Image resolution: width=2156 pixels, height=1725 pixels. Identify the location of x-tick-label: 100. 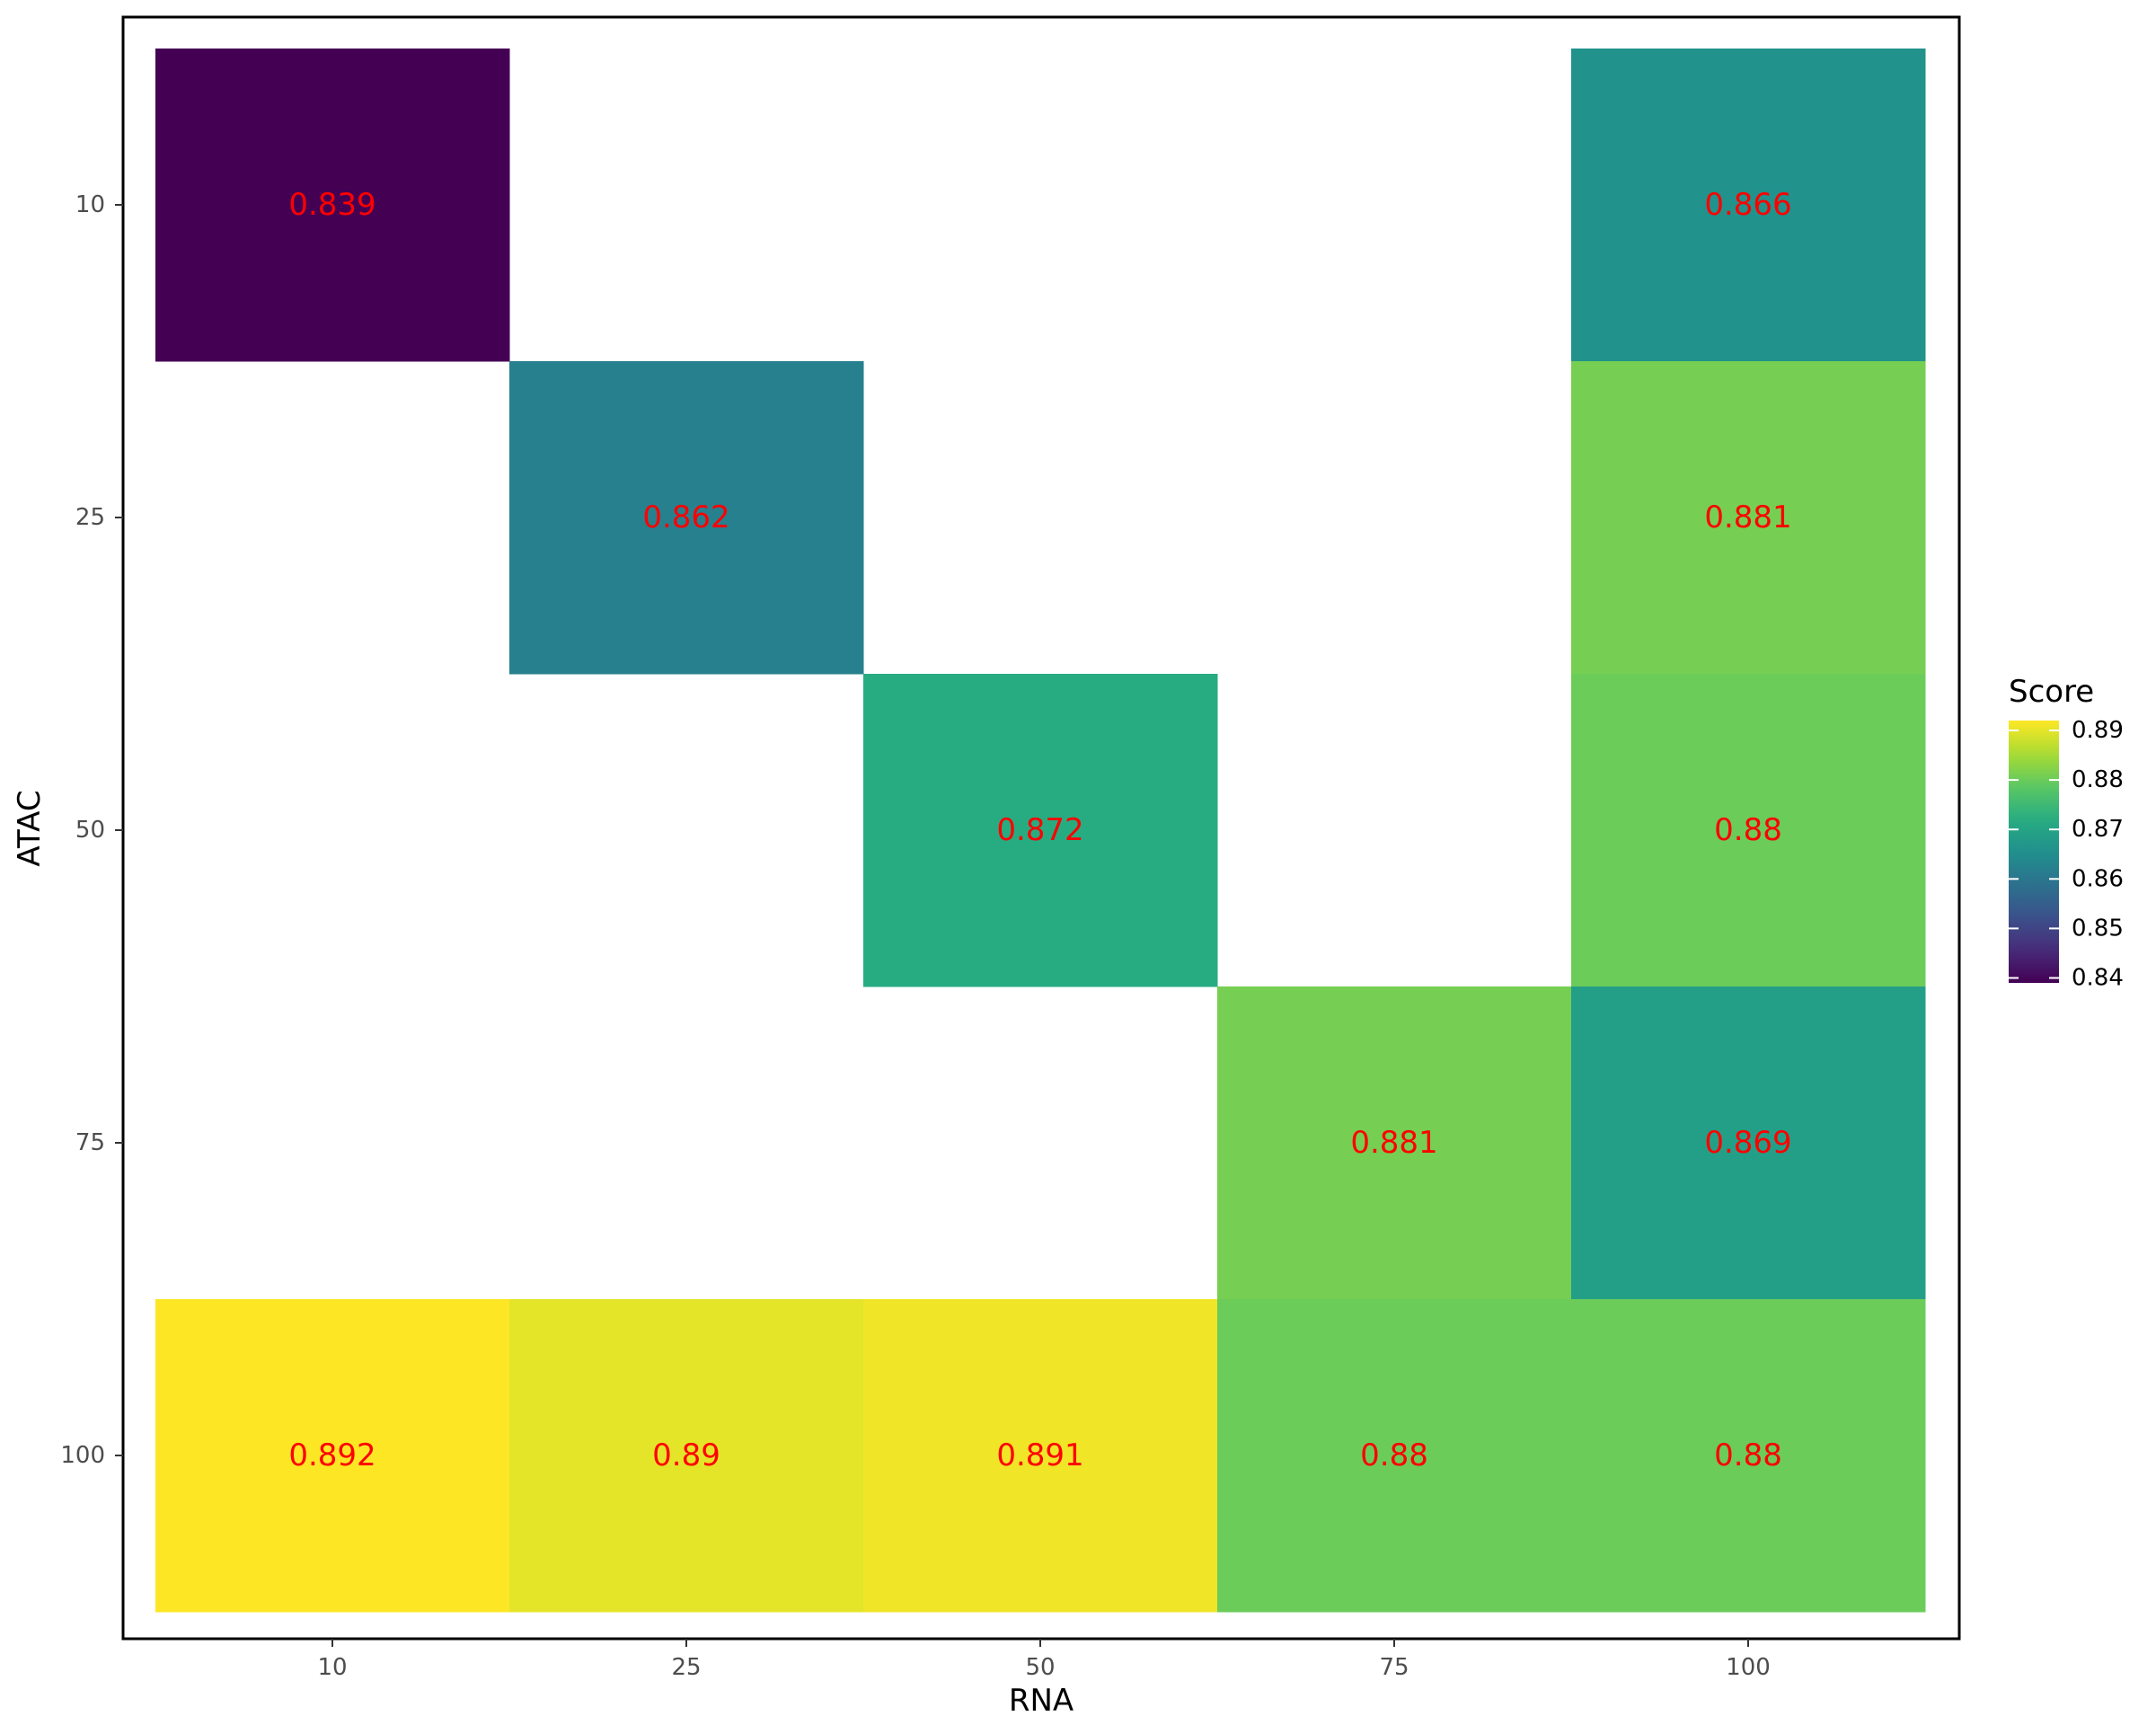
(1749, 1667).